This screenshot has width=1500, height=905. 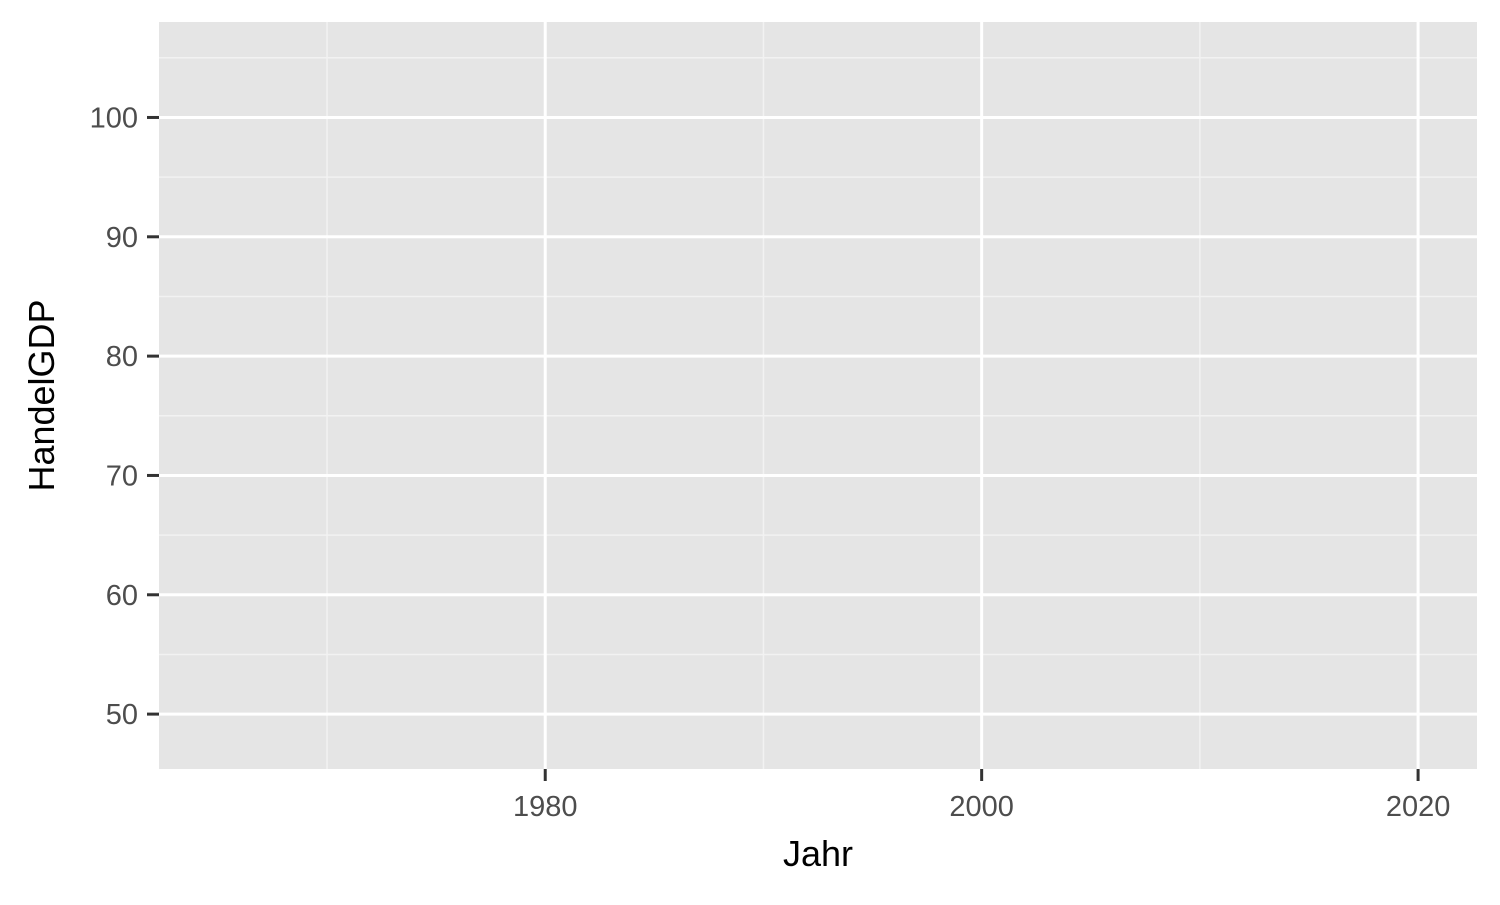 What do you see at coordinates (545, 807) in the screenshot?
I see `x-tick-label: 1980` at bounding box center [545, 807].